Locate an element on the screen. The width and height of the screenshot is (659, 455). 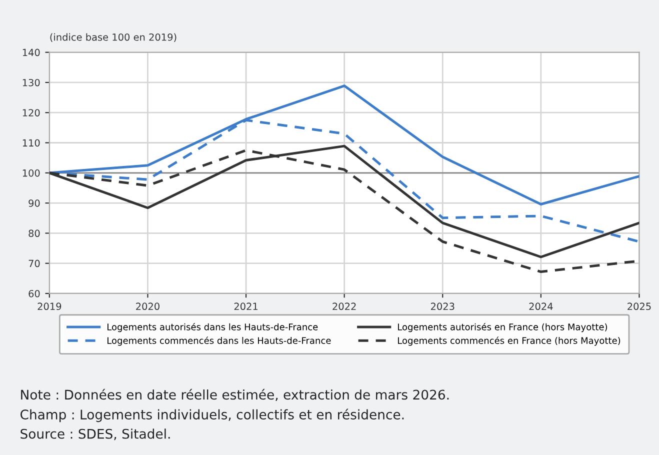
y-tick-label: 90 is located at coordinates (34, 203).